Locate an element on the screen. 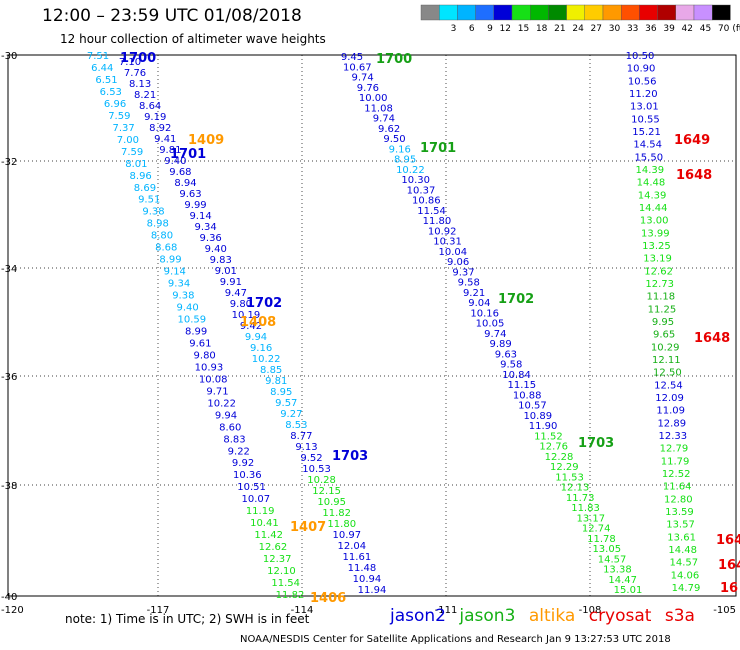 This screenshot has height=650, width=740. wave-height-value: 11.73 is located at coordinates (580, 498).